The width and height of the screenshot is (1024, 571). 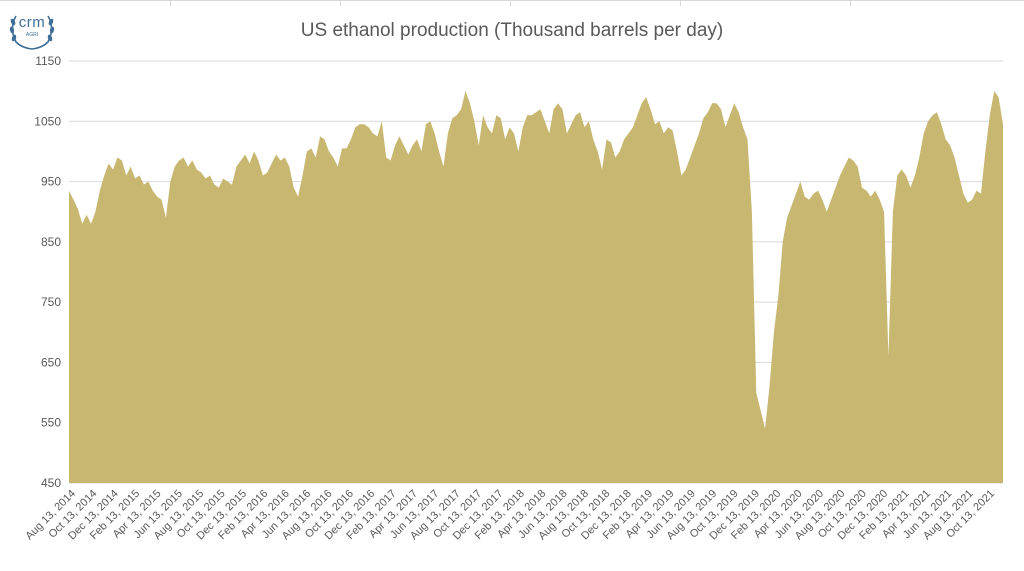 What do you see at coordinates (51, 483) in the screenshot?
I see `y-tick-label: 450` at bounding box center [51, 483].